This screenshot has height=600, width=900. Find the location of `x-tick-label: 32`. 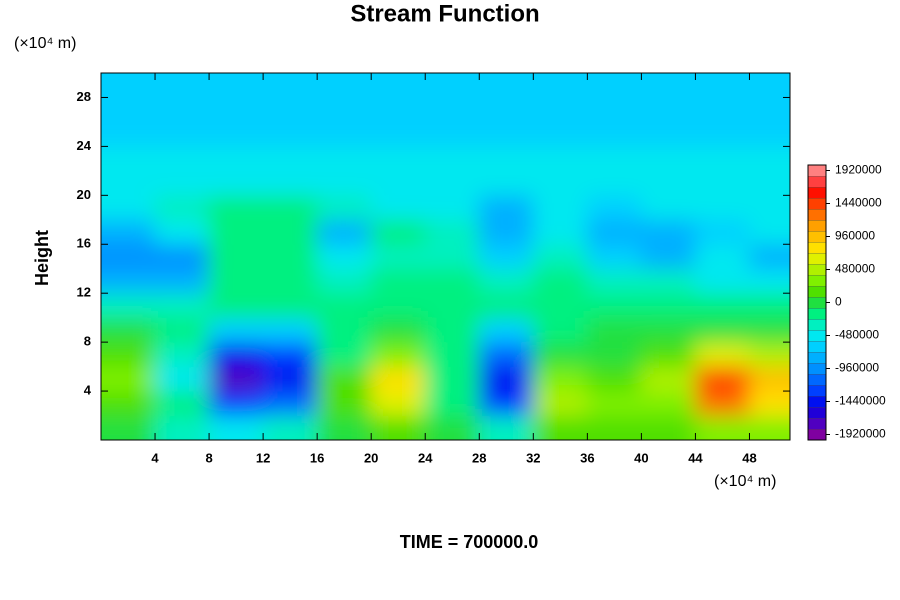

x-tick-label: 32 is located at coordinates (533, 457).